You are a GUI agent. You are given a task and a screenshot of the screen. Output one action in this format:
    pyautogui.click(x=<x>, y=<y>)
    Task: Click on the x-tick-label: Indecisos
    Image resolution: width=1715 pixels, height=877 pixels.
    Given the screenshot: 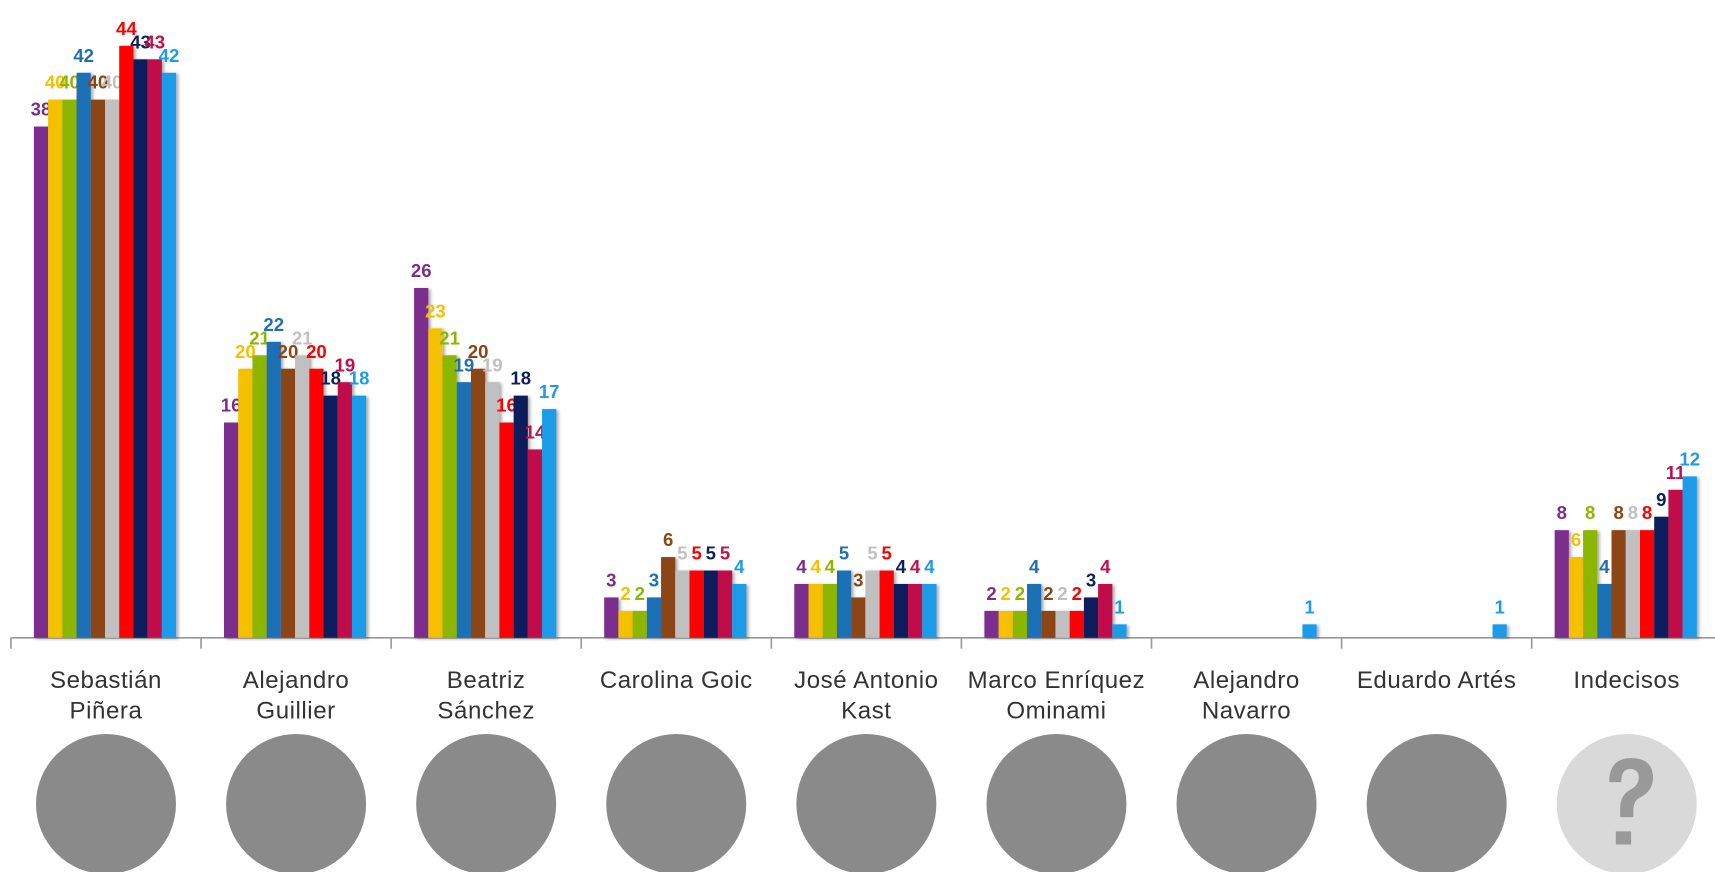 What is the action you would take?
    pyautogui.click(x=1627, y=680)
    